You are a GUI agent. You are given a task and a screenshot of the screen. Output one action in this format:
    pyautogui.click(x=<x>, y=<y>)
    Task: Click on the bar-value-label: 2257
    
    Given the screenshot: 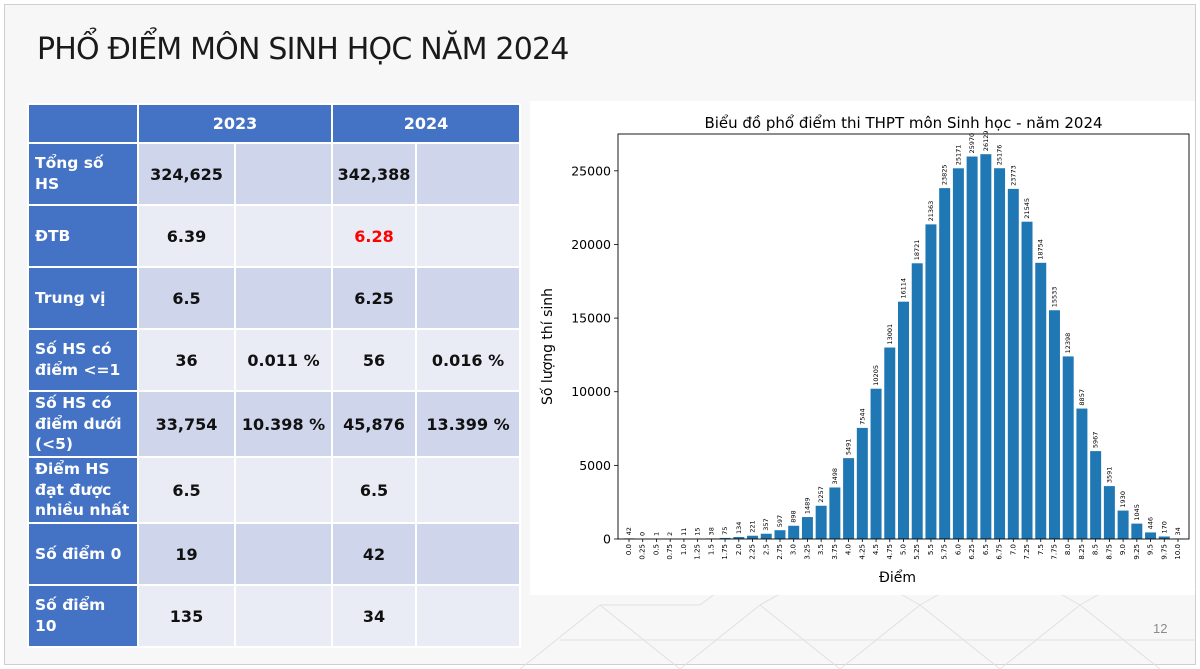 What is the action you would take?
    pyautogui.click(x=821, y=494)
    